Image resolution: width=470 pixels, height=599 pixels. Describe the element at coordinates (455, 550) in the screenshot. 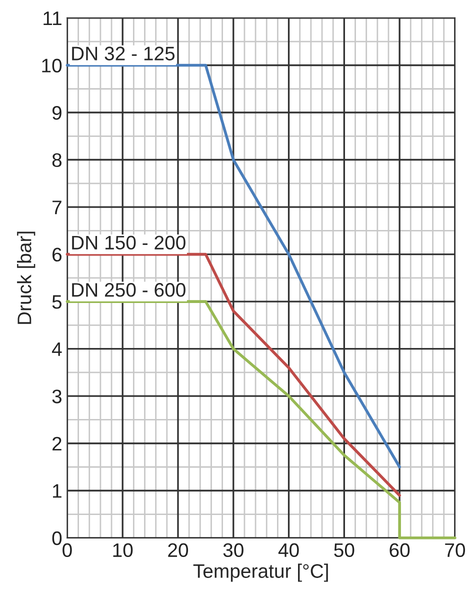

I see `x-tick-label: 70` at that location.